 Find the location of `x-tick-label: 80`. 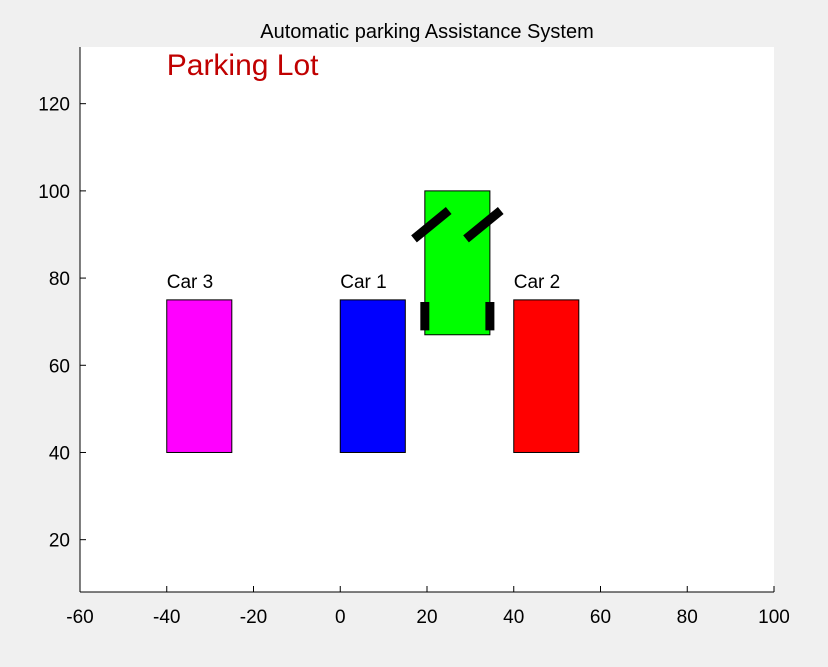

x-tick-label: 80 is located at coordinates (687, 617).